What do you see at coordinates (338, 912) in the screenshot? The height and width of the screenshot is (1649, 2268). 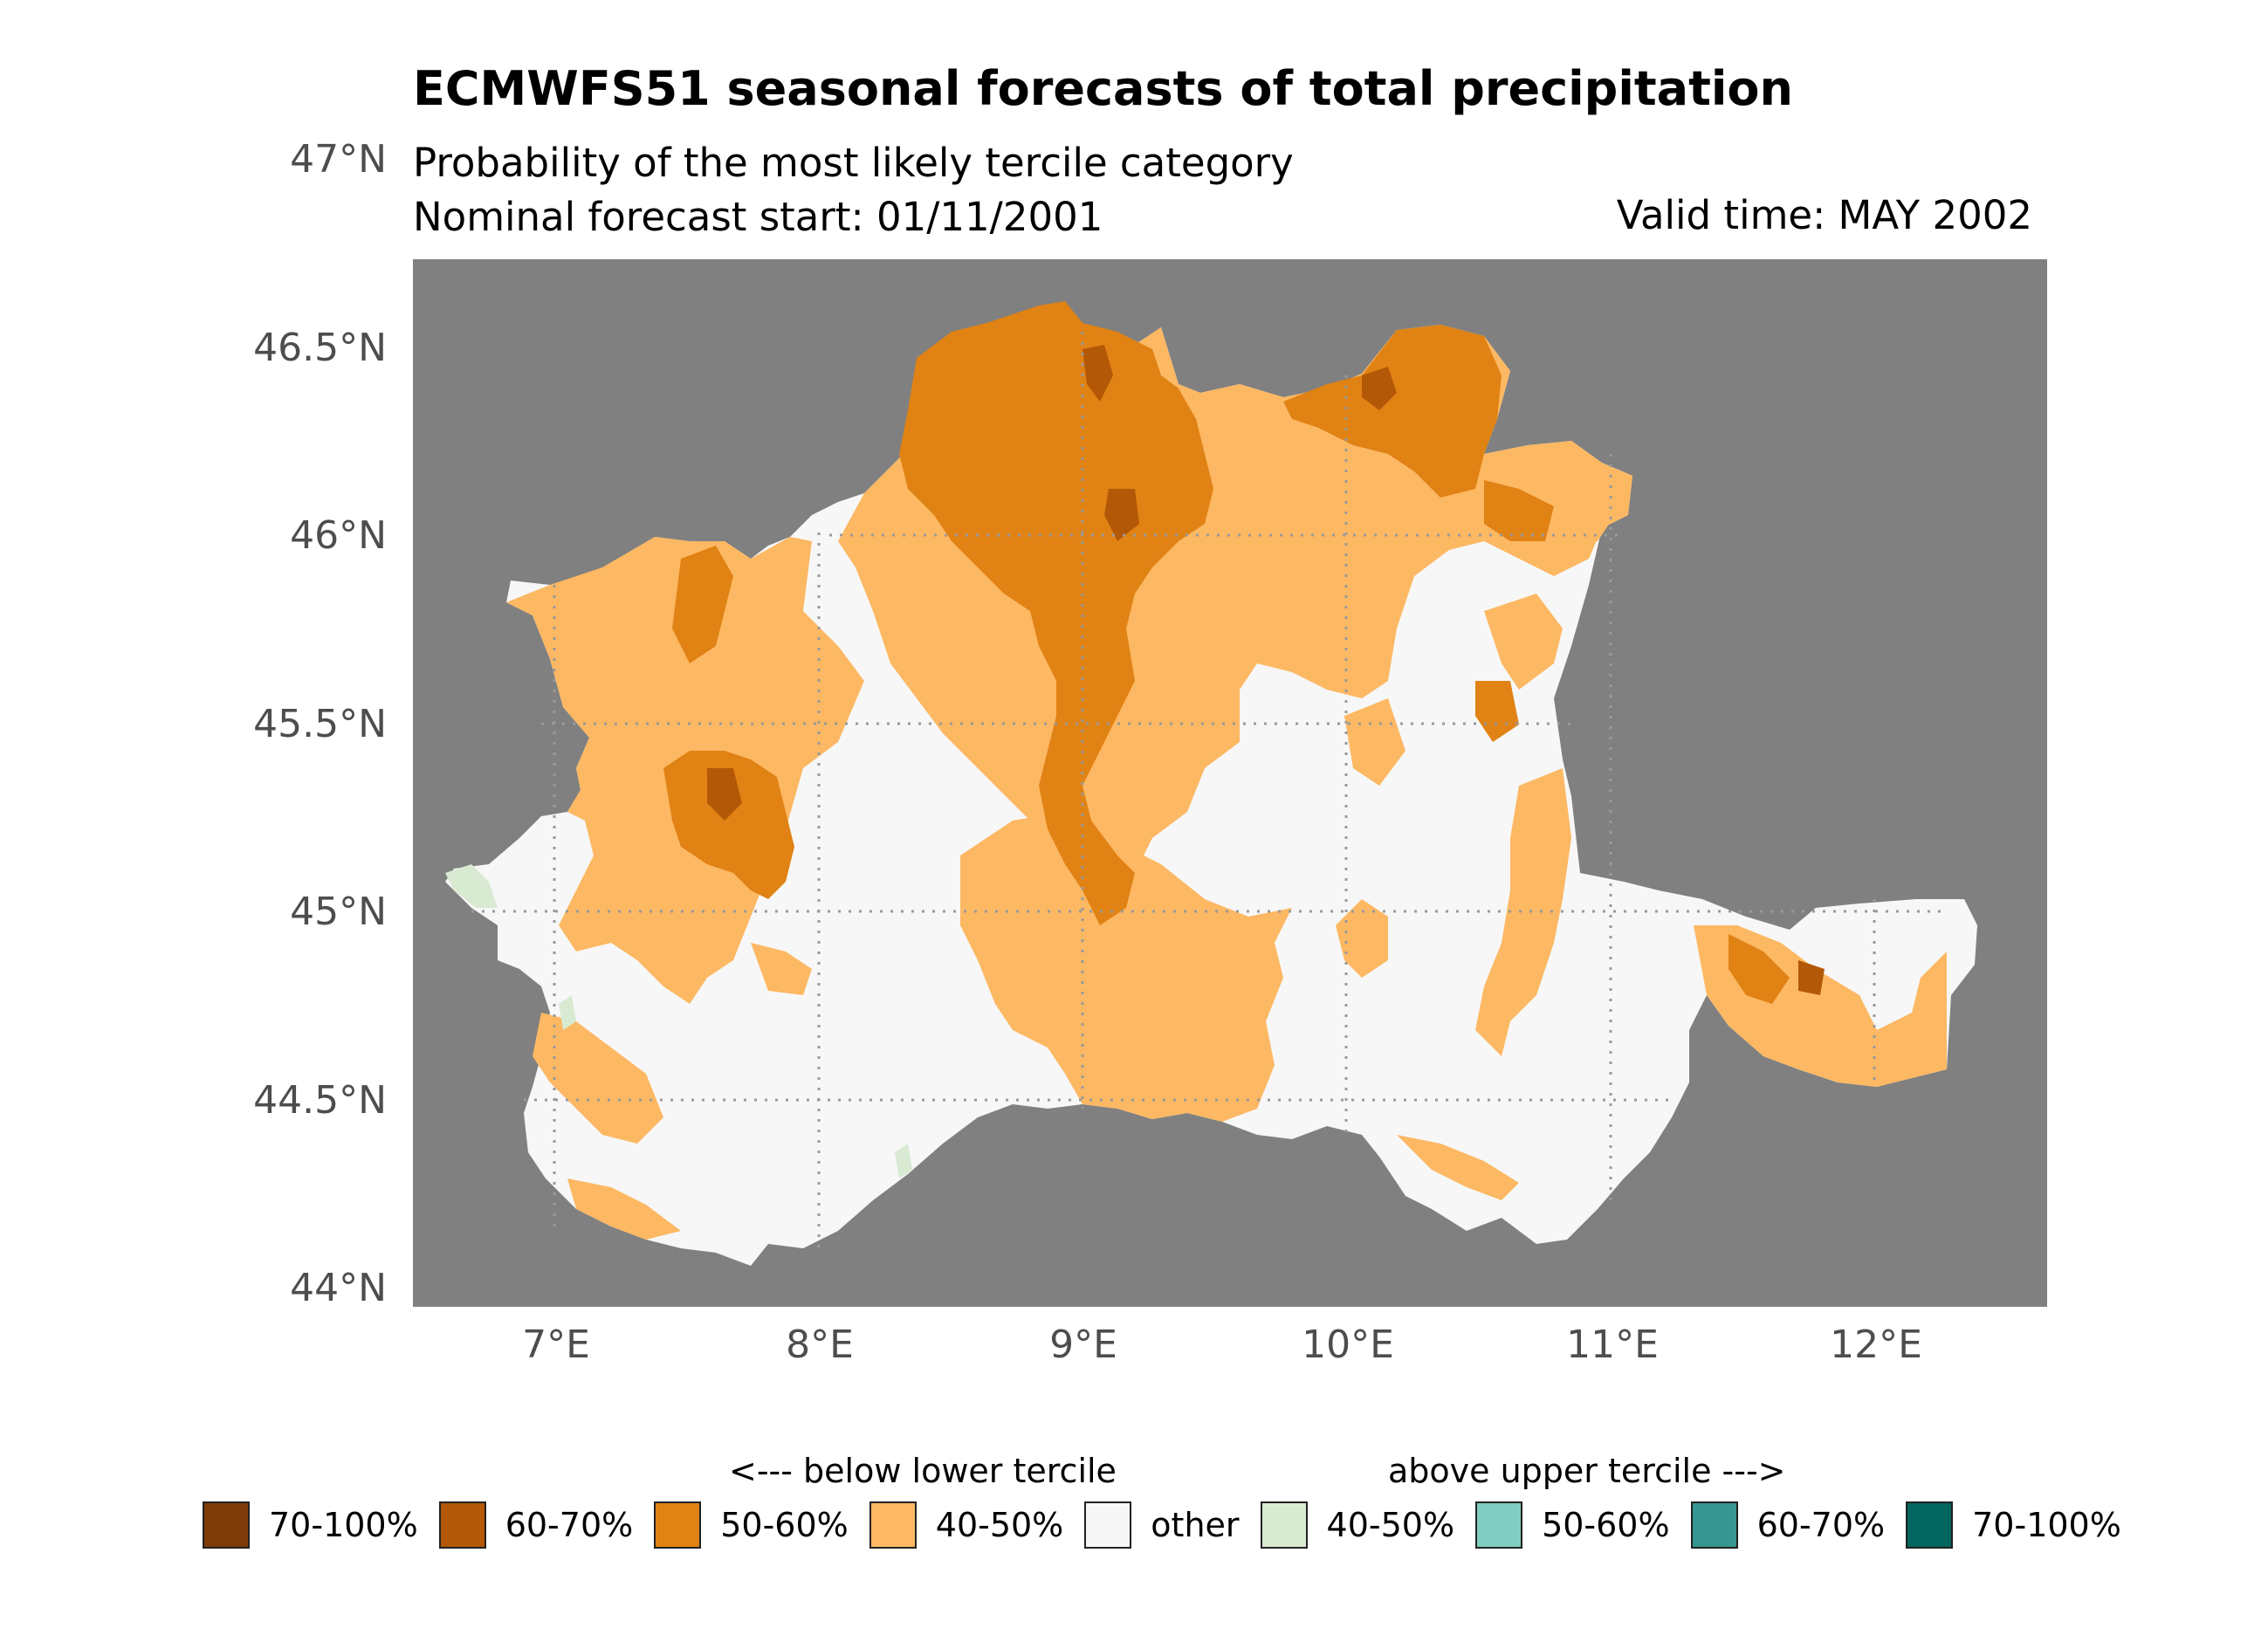 I see `lat-label-45: 45°N` at bounding box center [338, 912].